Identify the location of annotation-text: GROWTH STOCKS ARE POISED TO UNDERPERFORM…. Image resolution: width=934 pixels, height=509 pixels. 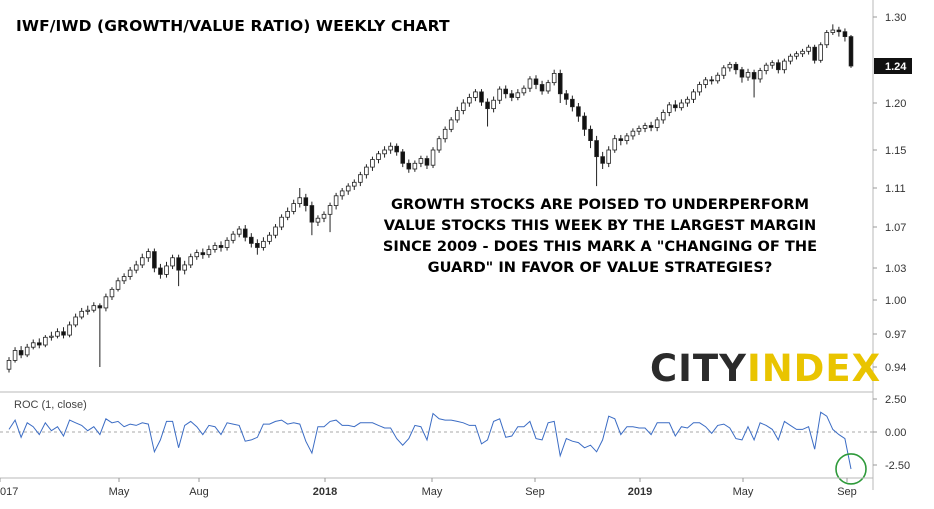
(600, 236).